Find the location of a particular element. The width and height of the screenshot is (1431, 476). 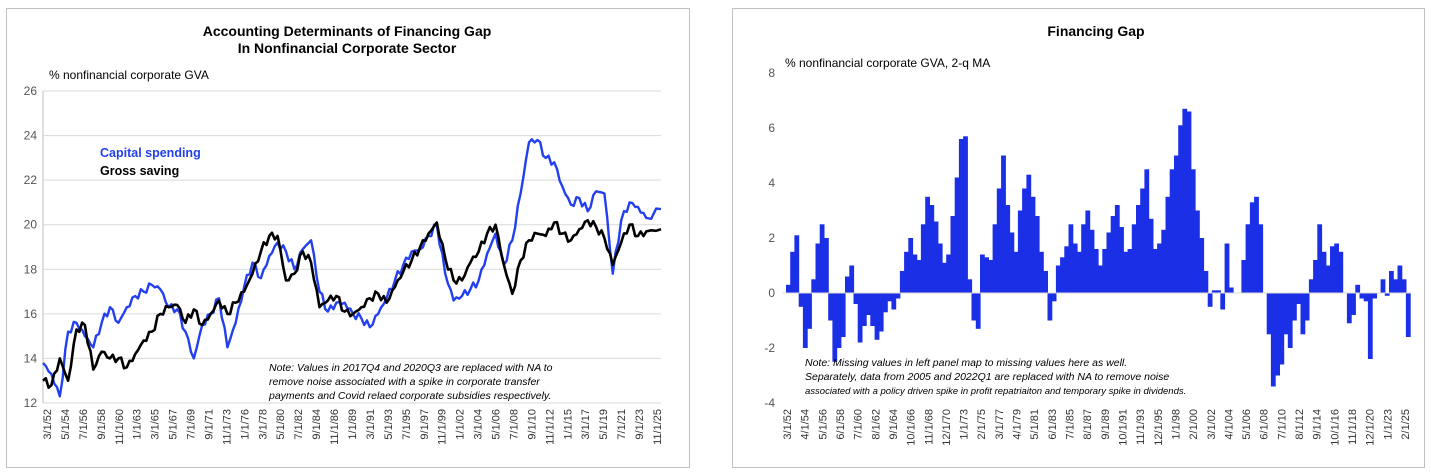

left-x-tick-label: 7/1/56 is located at coordinates (84, 424).